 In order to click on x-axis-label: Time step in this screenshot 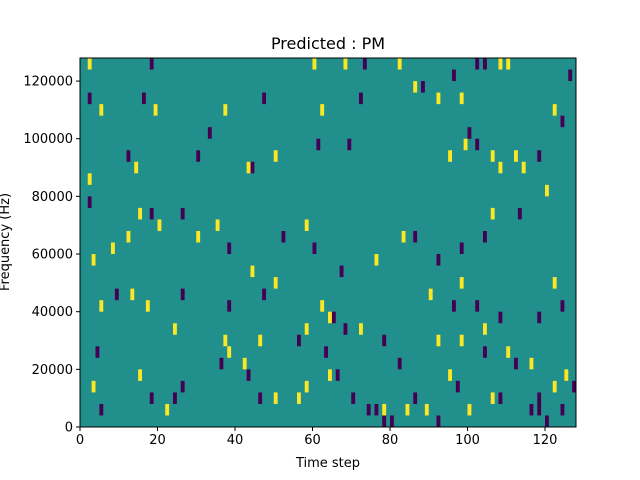, I will do `click(327, 463)`.